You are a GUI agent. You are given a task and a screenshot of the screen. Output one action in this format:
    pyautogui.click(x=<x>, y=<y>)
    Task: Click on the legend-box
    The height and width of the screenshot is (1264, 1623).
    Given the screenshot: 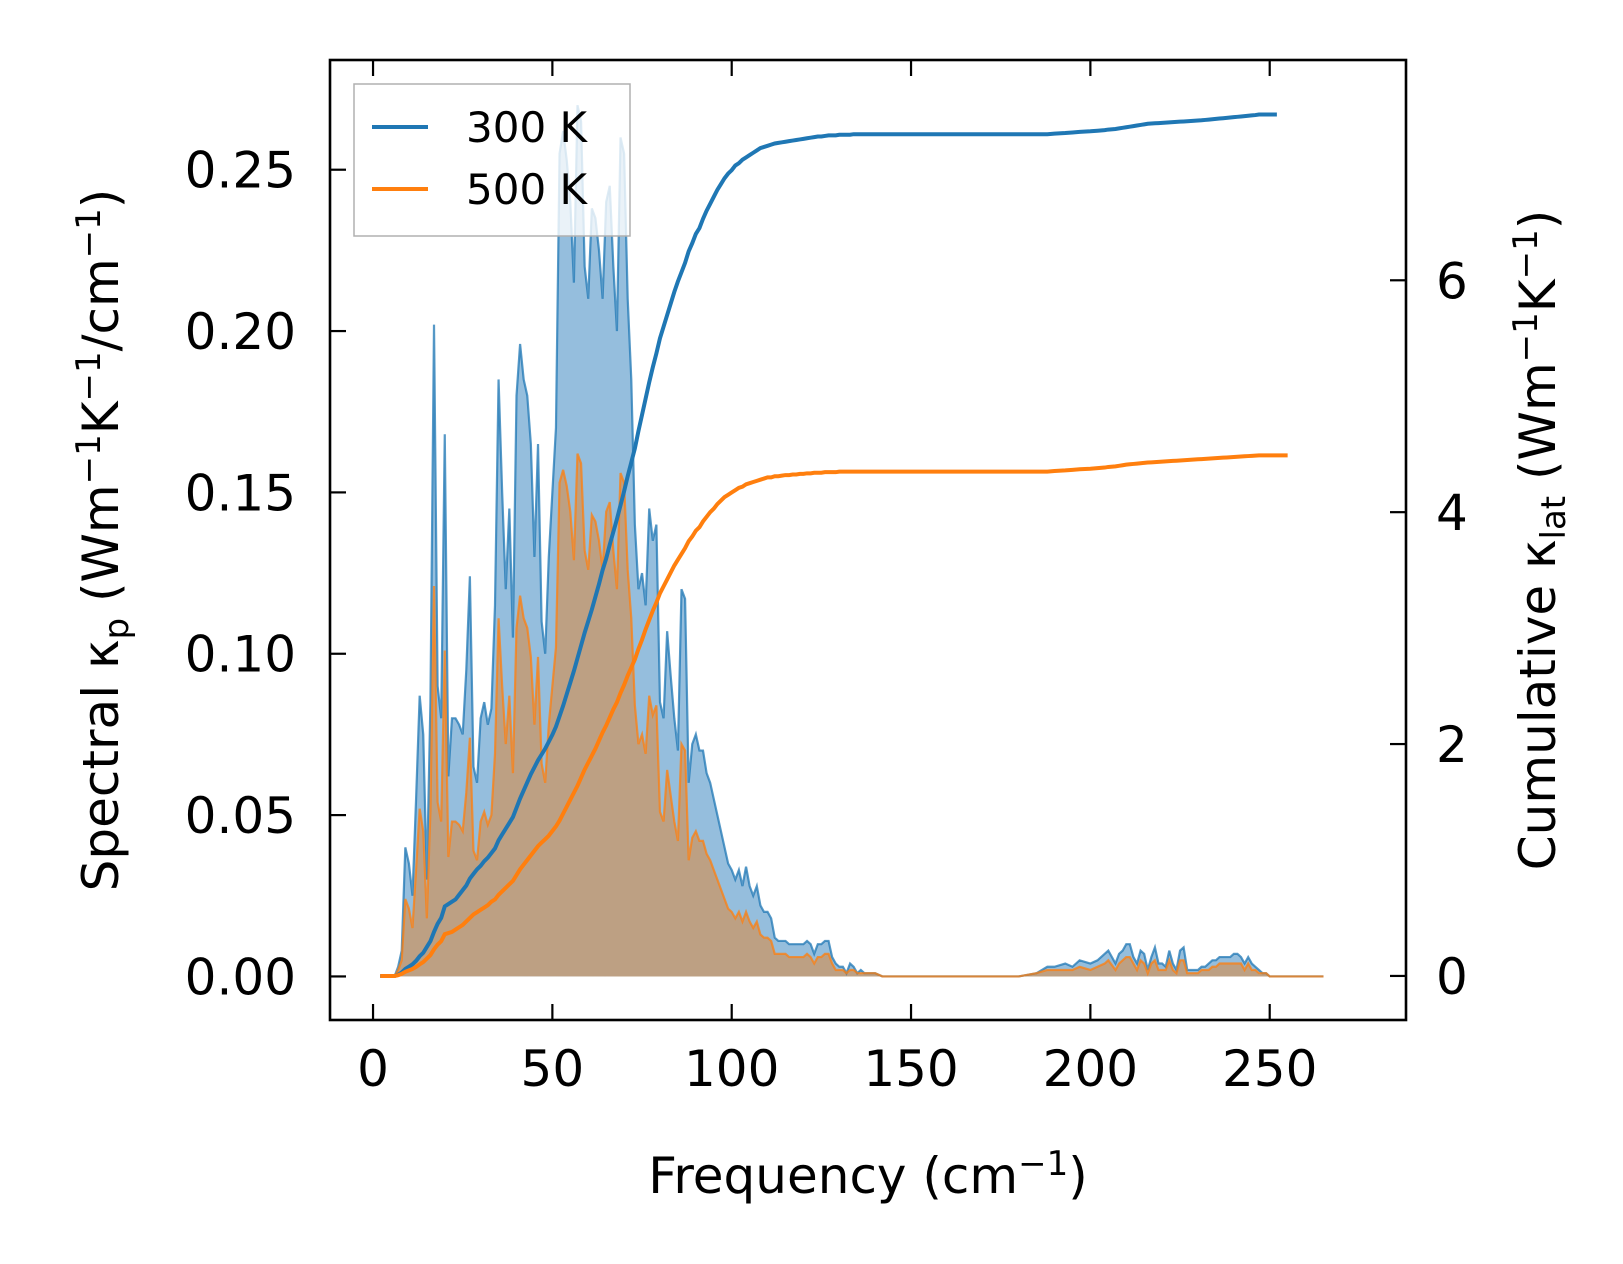 What is the action you would take?
    pyautogui.click(x=492, y=160)
    